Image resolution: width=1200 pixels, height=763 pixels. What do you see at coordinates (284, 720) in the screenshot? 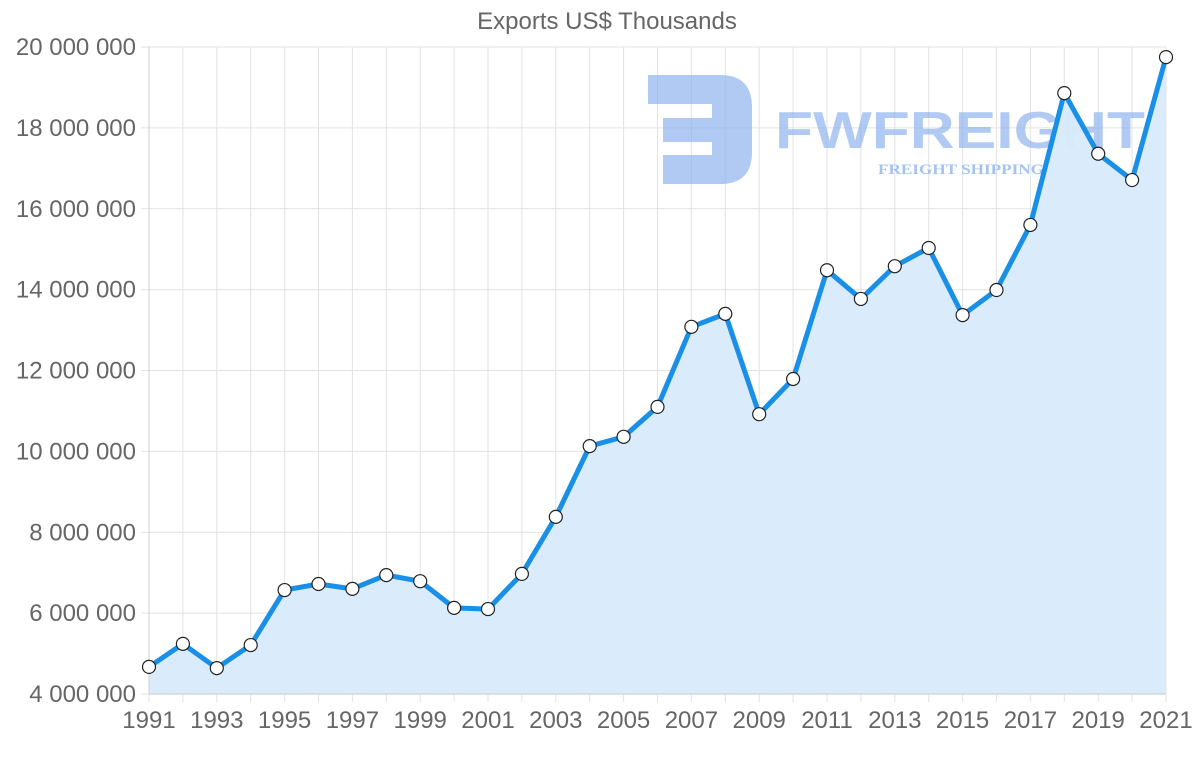
I see `x-tick-label: 1995` at bounding box center [284, 720].